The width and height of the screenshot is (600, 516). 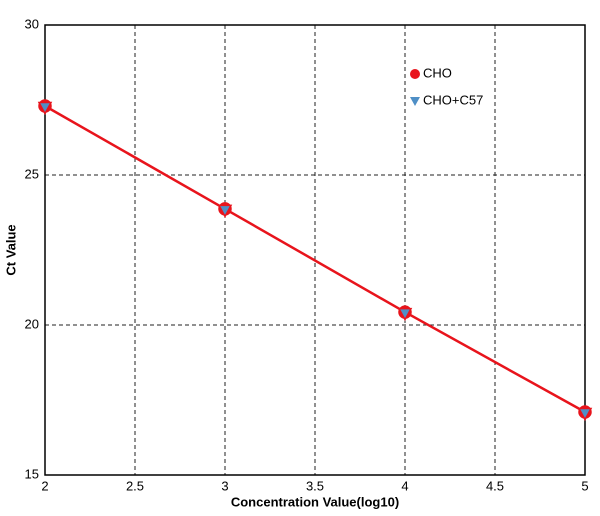 What do you see at coordinates (315, 501) in the screenshot?
I see `x-axis-label: Concentration Value(log10)` at bounding box center [315, 501].